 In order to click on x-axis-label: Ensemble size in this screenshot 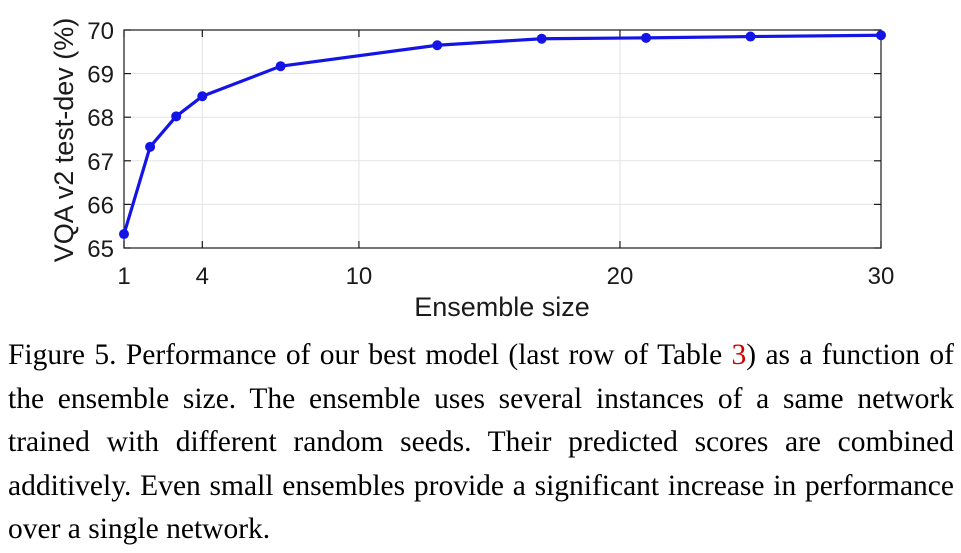, I will do `click(502, 307)`.